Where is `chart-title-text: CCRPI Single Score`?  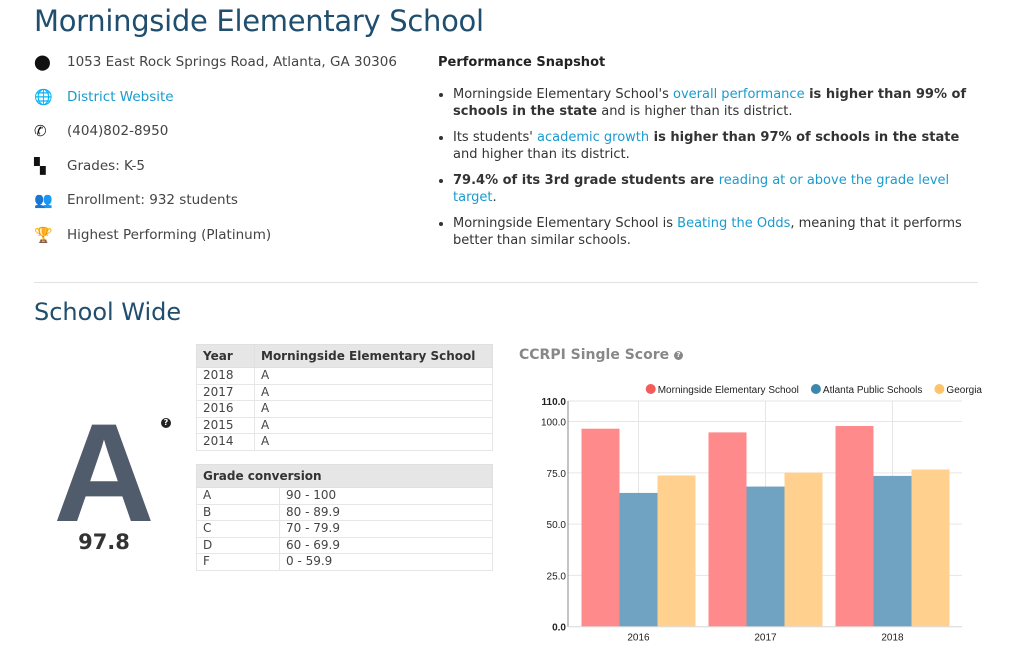
chart-title-text: CCRPI Single Score is located at coordinates (594, 355).